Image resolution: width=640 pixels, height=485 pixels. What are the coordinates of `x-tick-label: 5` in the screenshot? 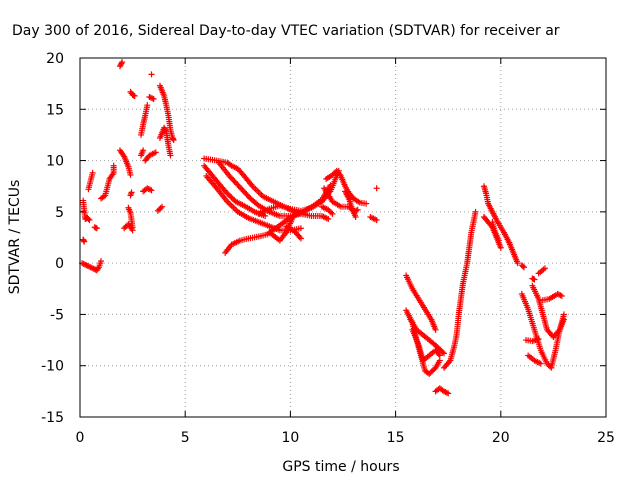 It's located at (185, 438).